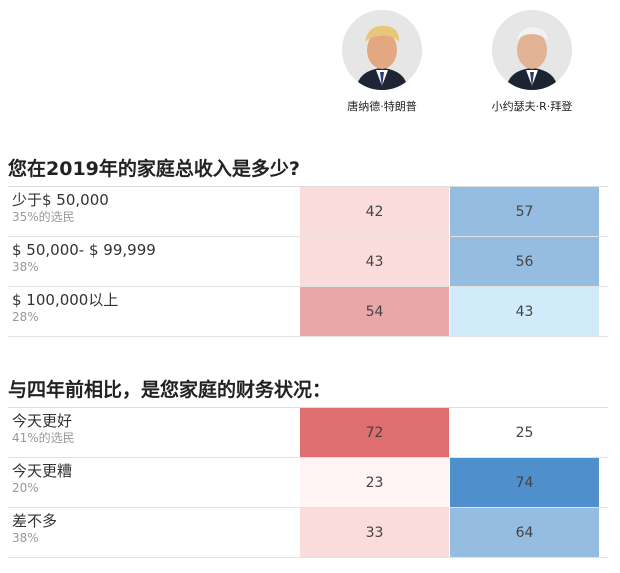  Describe the element at coordinates (524, 482) in the screenshot. I see `biden-value-cell: 74` at that location.